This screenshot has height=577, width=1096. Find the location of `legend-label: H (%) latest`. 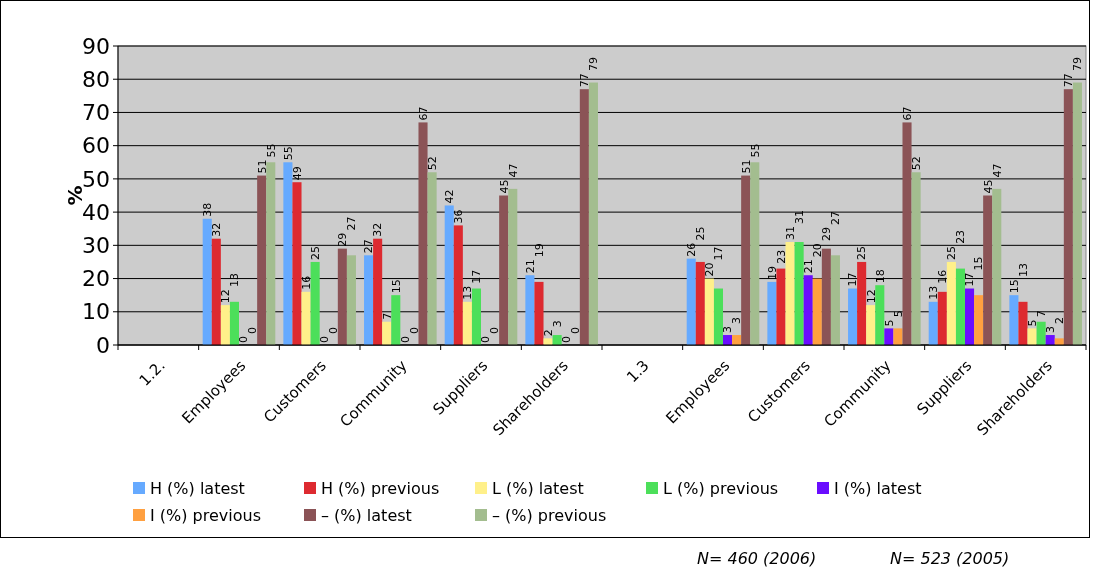

legend-label: H (%) latest is located at coordinates (197, 488).